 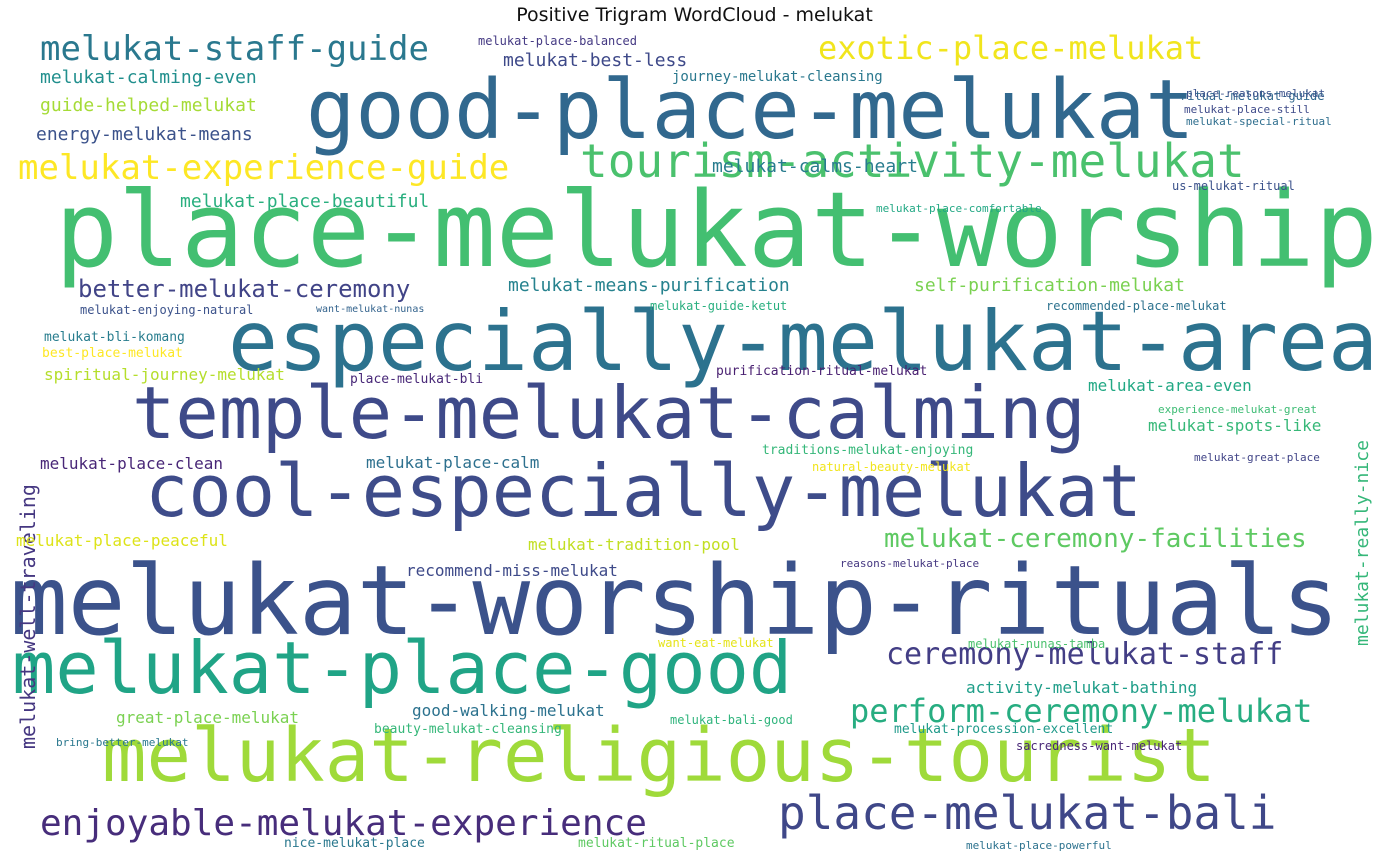 What do you see at coordinates (815, 166) in the screenshot?
I see `cloud-word: melukat-calms-heart` at bounding box center [815, 166].